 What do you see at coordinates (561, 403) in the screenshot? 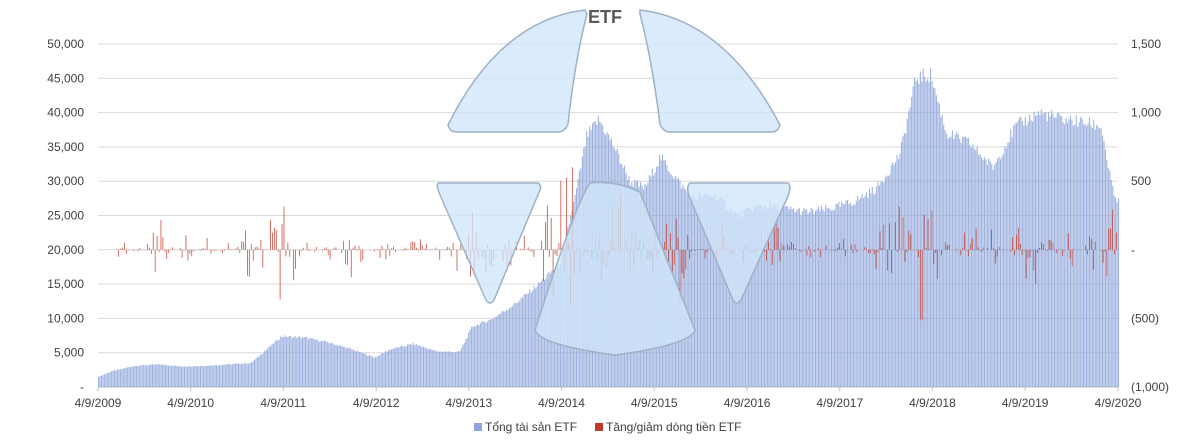
I see `x-tick-label: 4/9/2014` at bounding box center [561, 403].